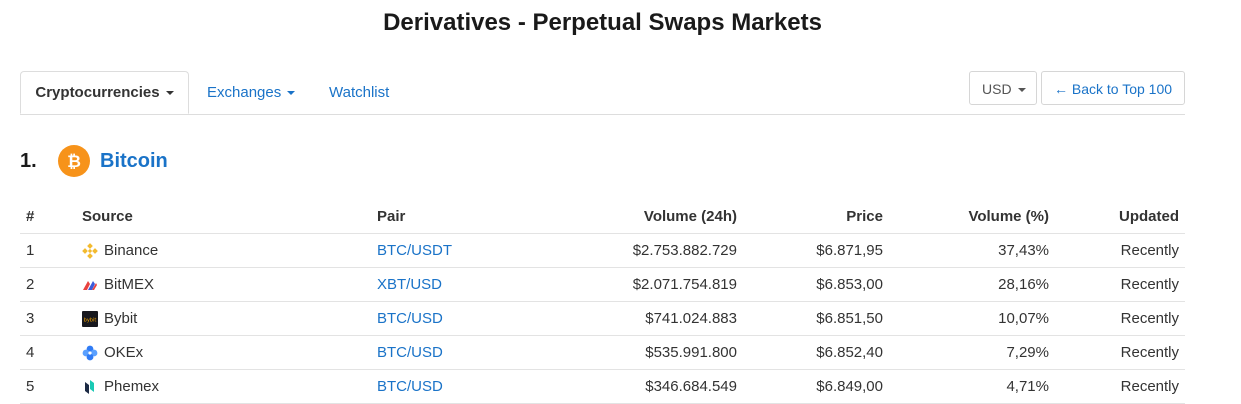  I want to click on exchange-name: Bybit, so click(121, 318).